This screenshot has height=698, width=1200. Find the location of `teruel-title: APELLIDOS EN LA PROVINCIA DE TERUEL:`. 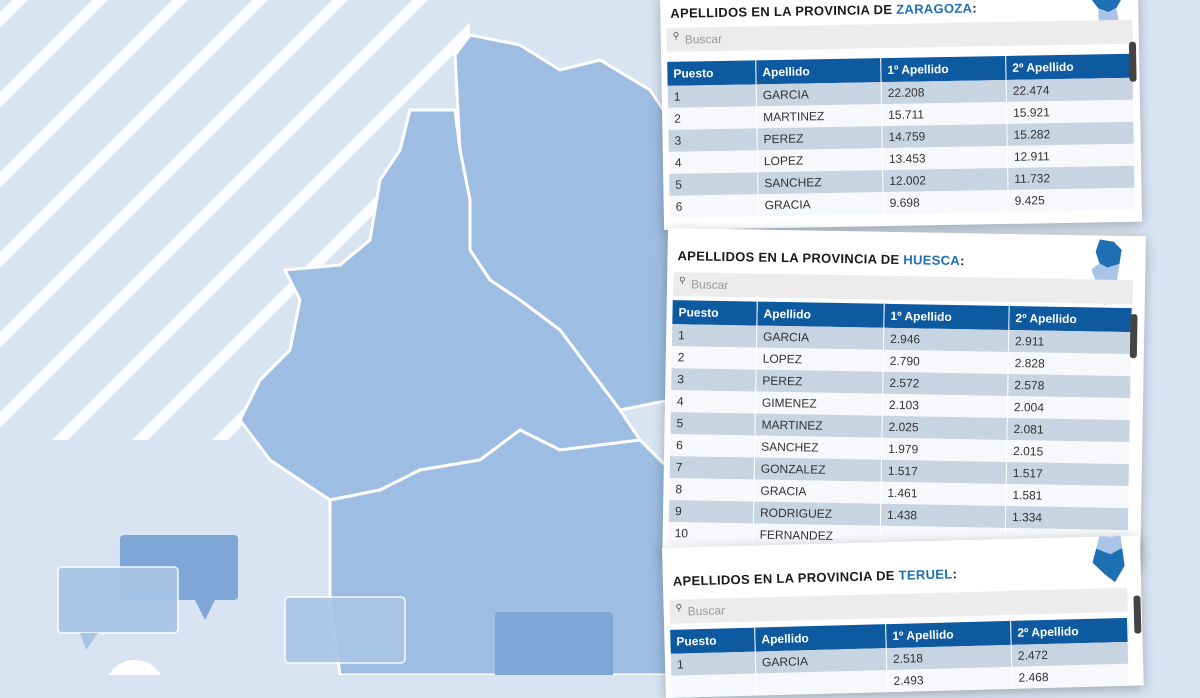

teruel-title: APELLIDOS EN LA PROVINCIA DE TERUEL: is located at coordinates (815, 577).